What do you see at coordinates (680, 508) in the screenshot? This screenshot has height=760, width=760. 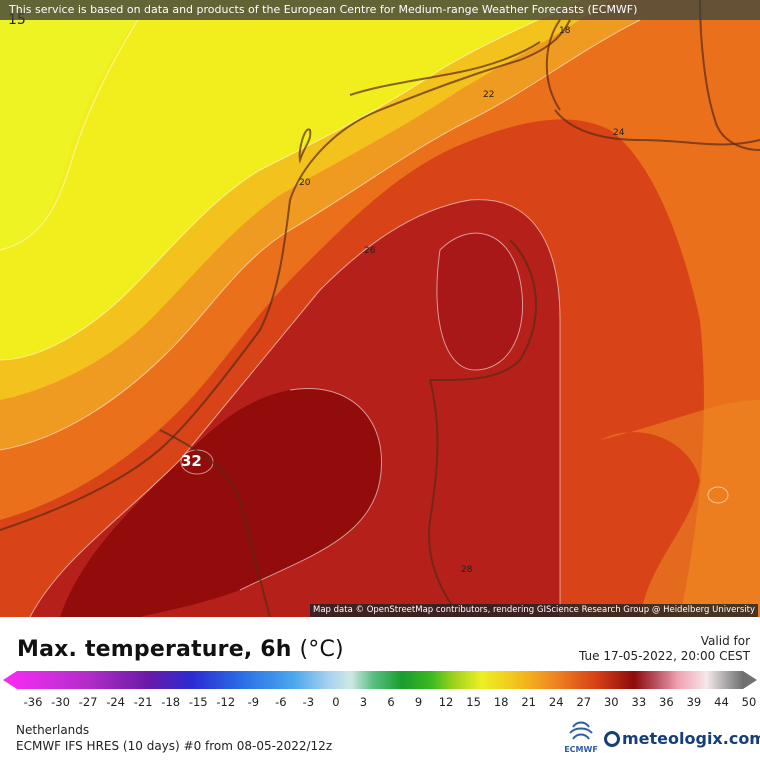 I see `cooler-zone-se` at bounding box center [680, 508].